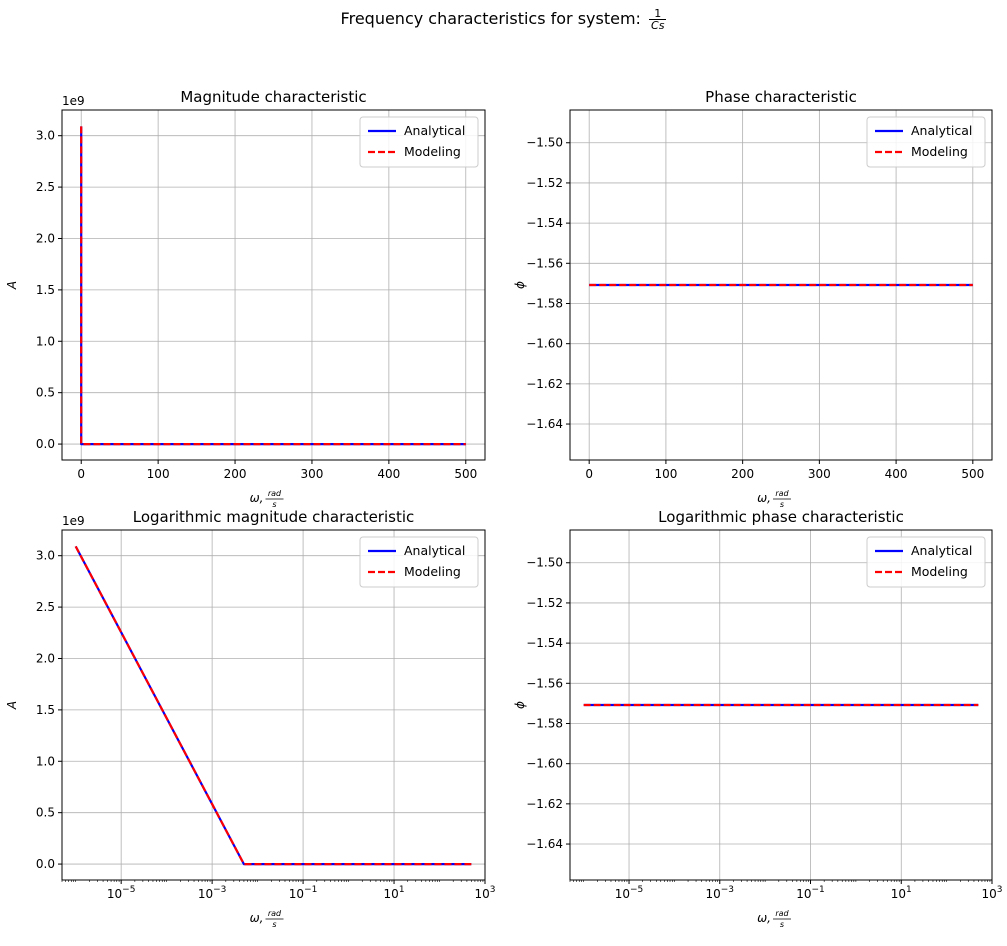 This screenshot has width=1007, height=946. Describe the element at coordinates (273, 97) in the screenshot. I see `subplot-title: Magnitude characteristic` at that location.